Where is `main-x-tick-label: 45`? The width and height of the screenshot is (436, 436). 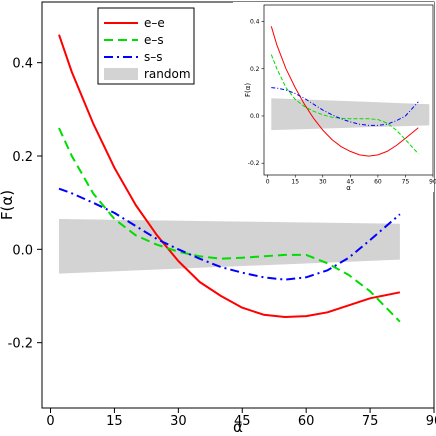
main-x-tick-label: 45 is located at coordinates (242, 421).